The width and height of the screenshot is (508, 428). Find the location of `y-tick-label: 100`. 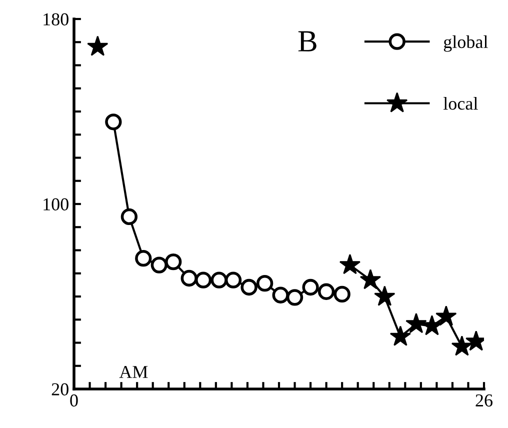

y-tick-label: 100 is located at coordinates (56, 204).